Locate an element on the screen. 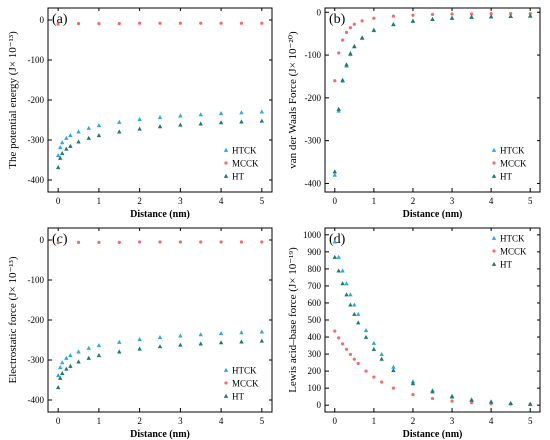 The width and height of the screenshot is (550, 440). series-MCCK is located at coordinates (160, 242).